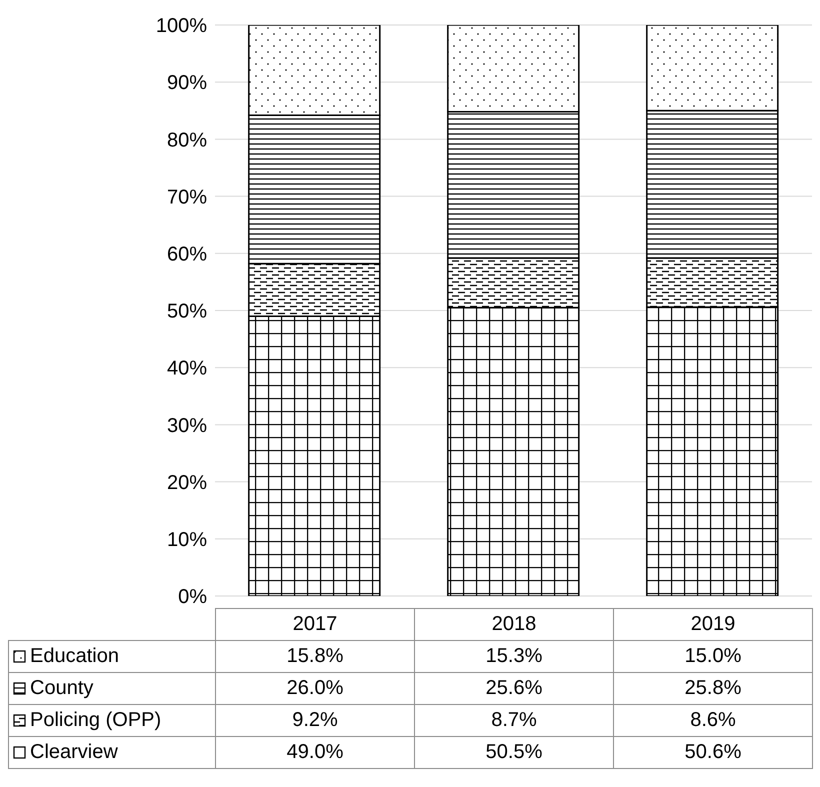  Describe the element at coordinates (187, 311) in the screenshot. I see `y-tick-label: 50%` at that location.